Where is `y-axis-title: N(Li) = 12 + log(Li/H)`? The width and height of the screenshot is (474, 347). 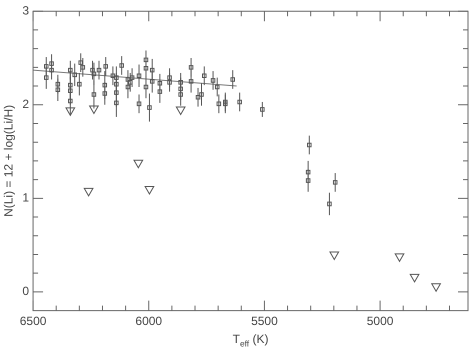
y-axis-title: N(Li) = 12 + log(Li/H) is located at coordinates (9, 160).